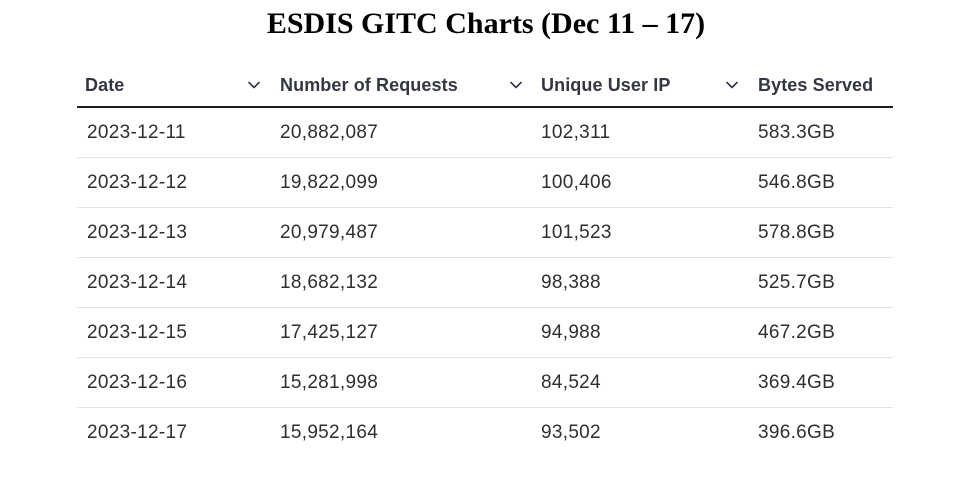 This screenshot has height=482, width=972. What do you see at coordinates (571, 282) in the screenshot?
I see `cell-unique-user-ip: 98,388` at bounding box center [571, 282].